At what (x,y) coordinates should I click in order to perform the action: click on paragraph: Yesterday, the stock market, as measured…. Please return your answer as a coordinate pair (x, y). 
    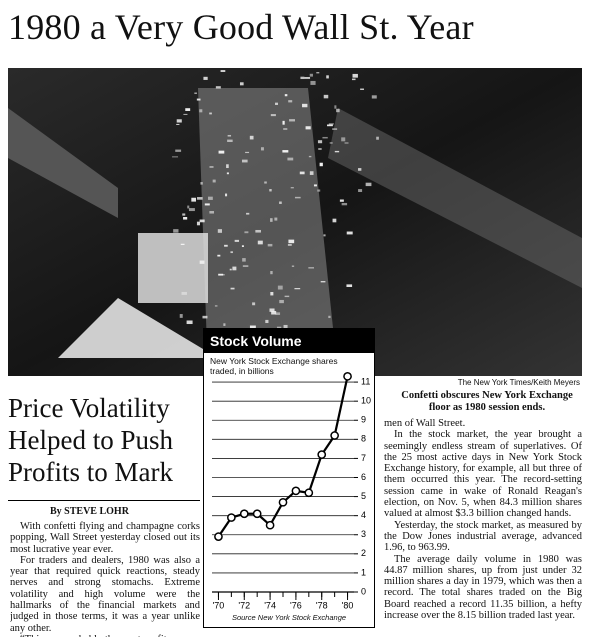
    Looking at the image, I should click on (483, 536).